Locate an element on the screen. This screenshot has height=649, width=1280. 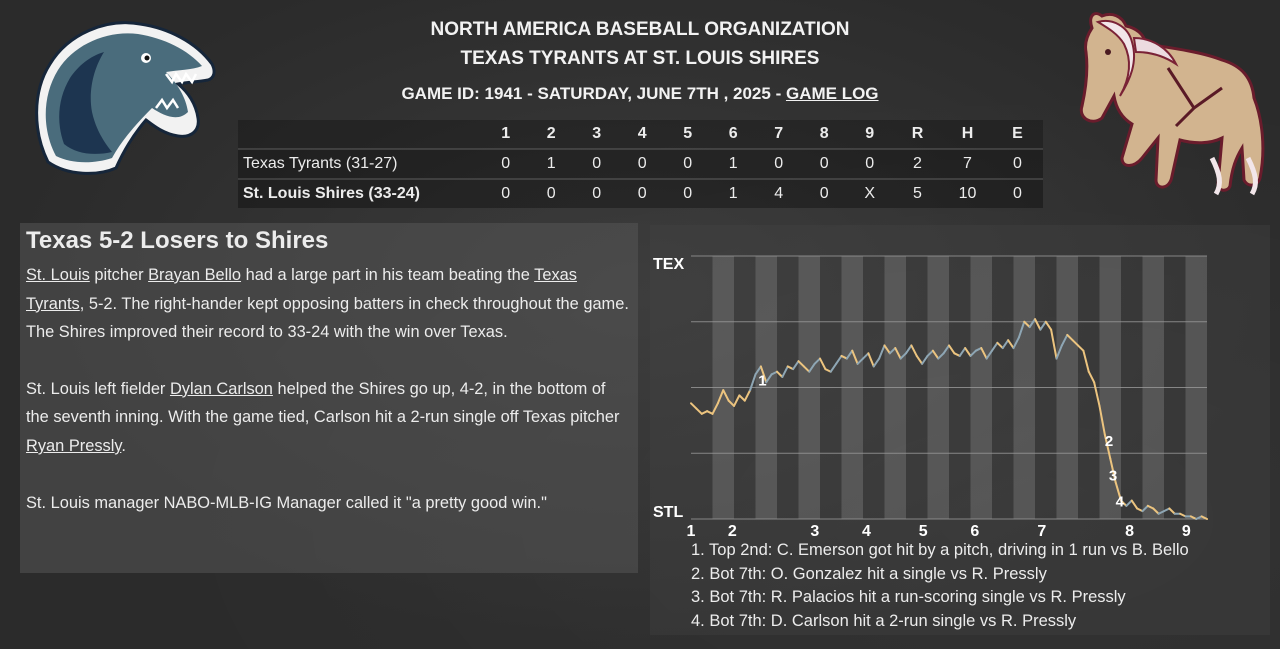
team-link: Texas Tyrants is located at coordinates (301, 289).